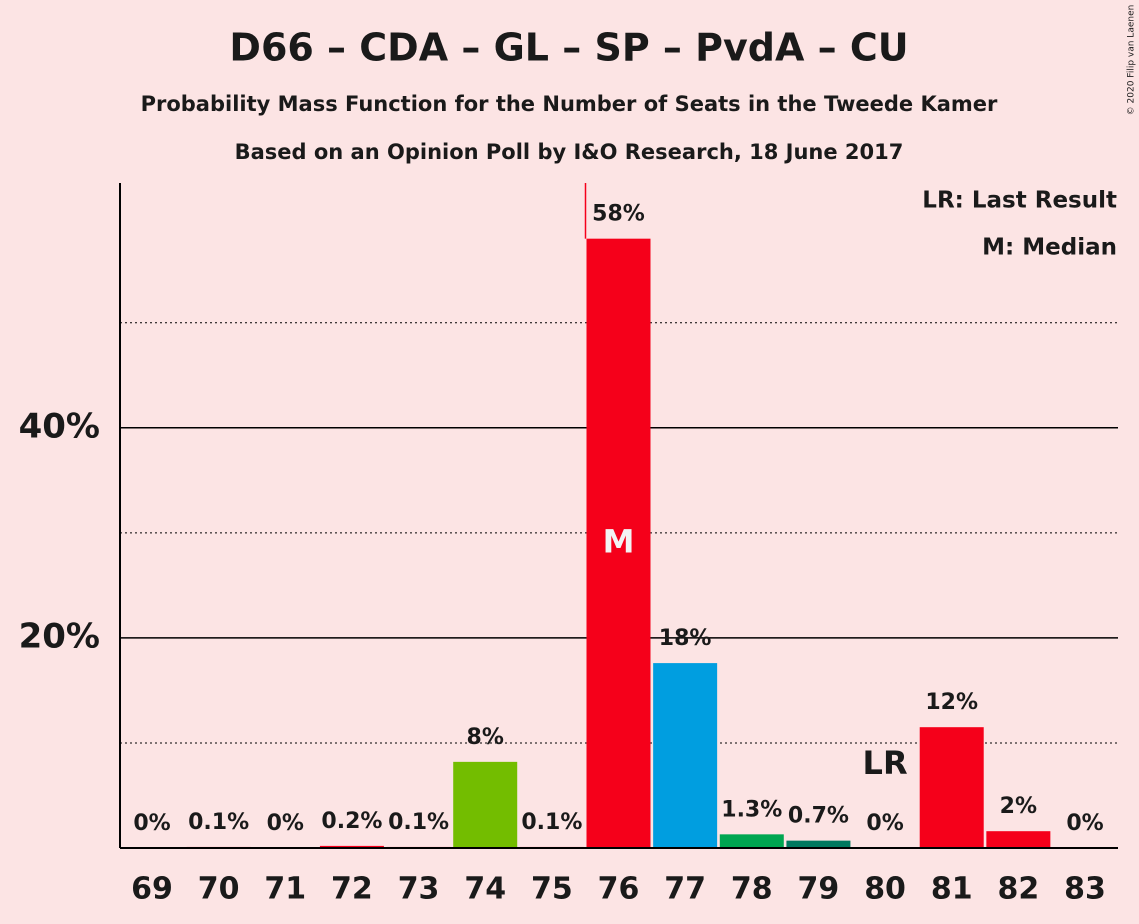  I want to click on value-label: 0.2%, so click(351, 821).